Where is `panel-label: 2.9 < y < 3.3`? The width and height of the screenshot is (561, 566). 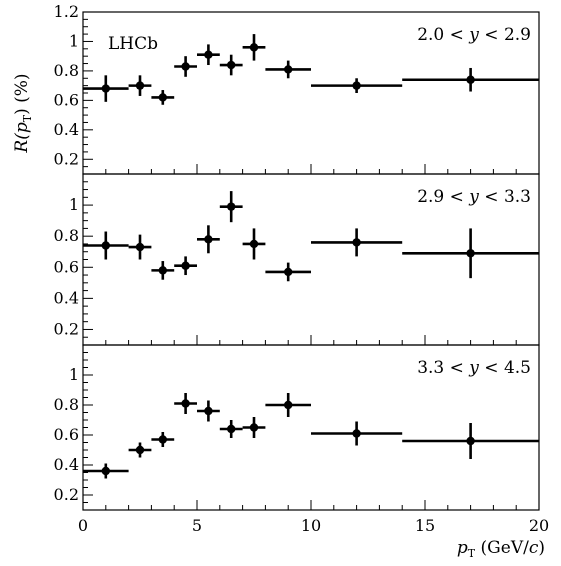 panel-label: 2.9 < y < 3.3 is located at coordinates (474, 197).